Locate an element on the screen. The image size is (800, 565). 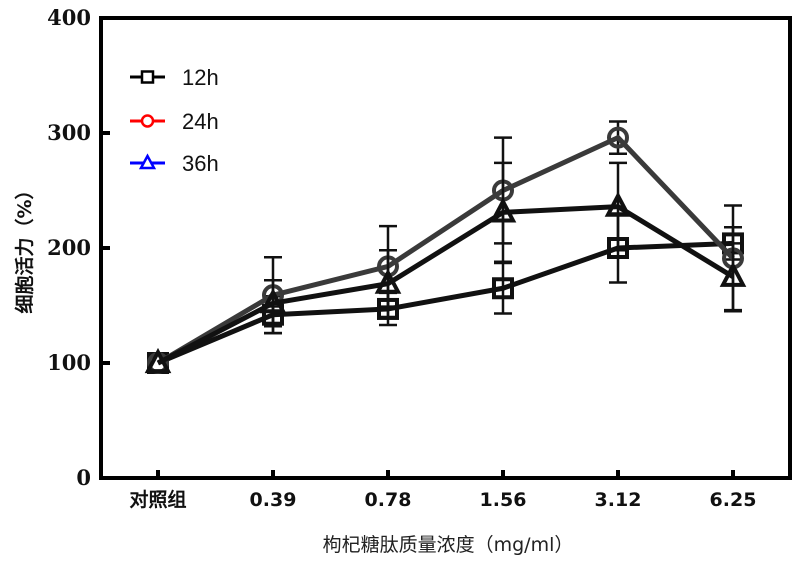
x-tick-label: 1.56 is located at coordinates (503, 500).